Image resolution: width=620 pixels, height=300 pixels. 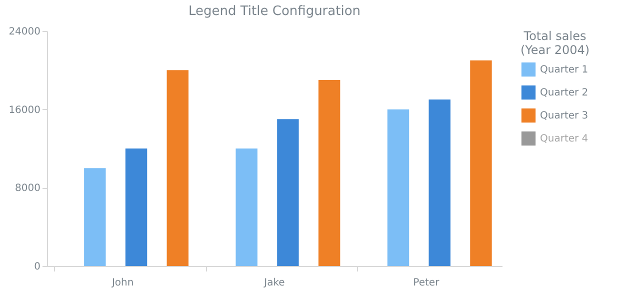 I want to click on legend-title: Total sales (Year 2004), so click(x=555, y=43).